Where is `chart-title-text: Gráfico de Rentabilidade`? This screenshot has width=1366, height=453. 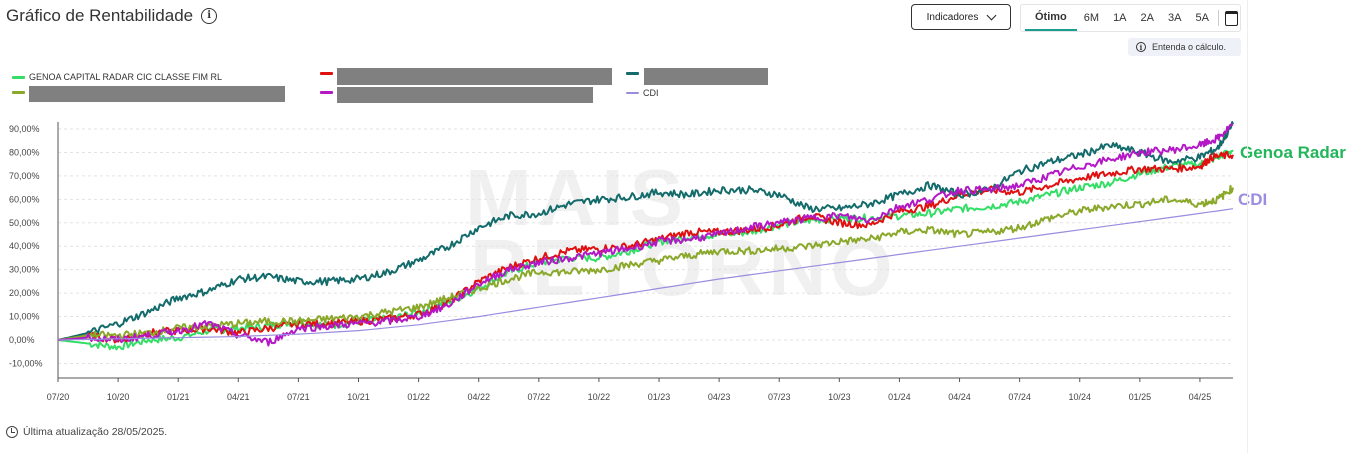 chart-title-text: Gráfico de Rentabilidade is located at coordinates (100, 15).